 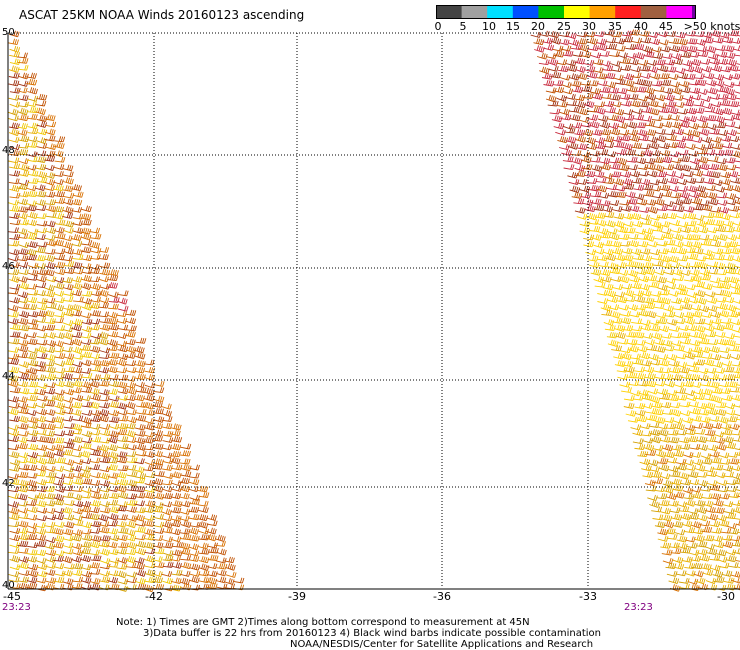 I want to click on lat-label-50: 50, so click(x=8, y=32).